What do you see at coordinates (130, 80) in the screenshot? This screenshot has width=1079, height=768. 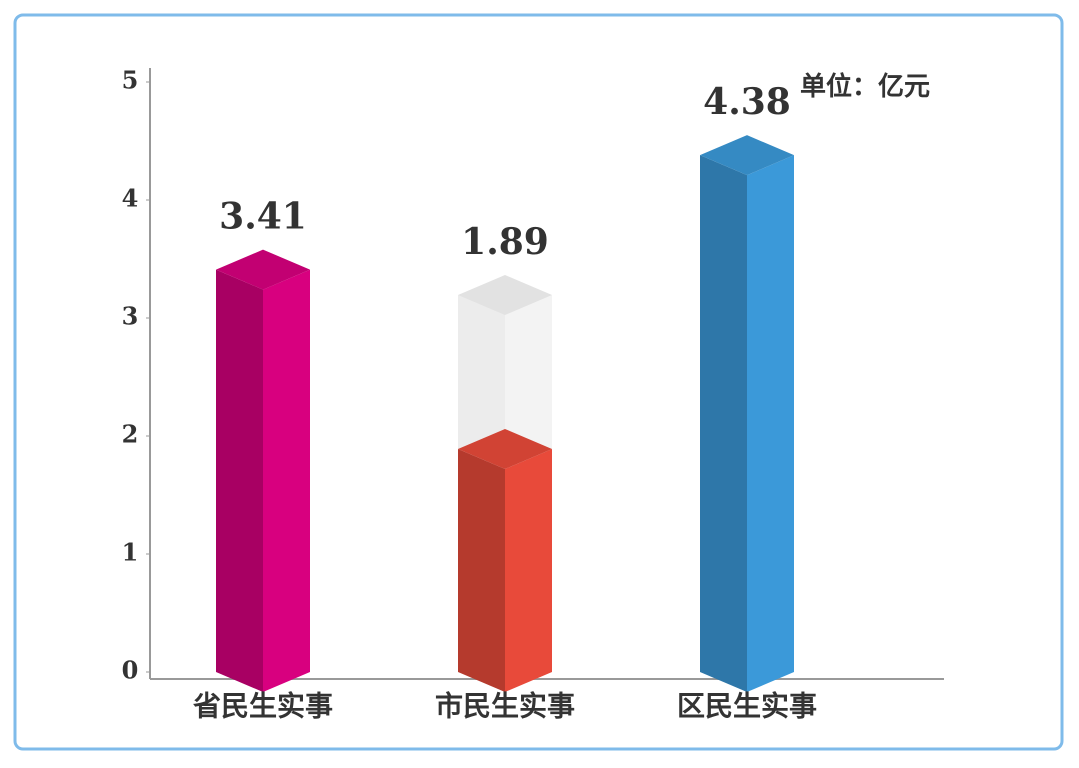 I see `y-tick-label: 5` at bounding box center [130, 80].